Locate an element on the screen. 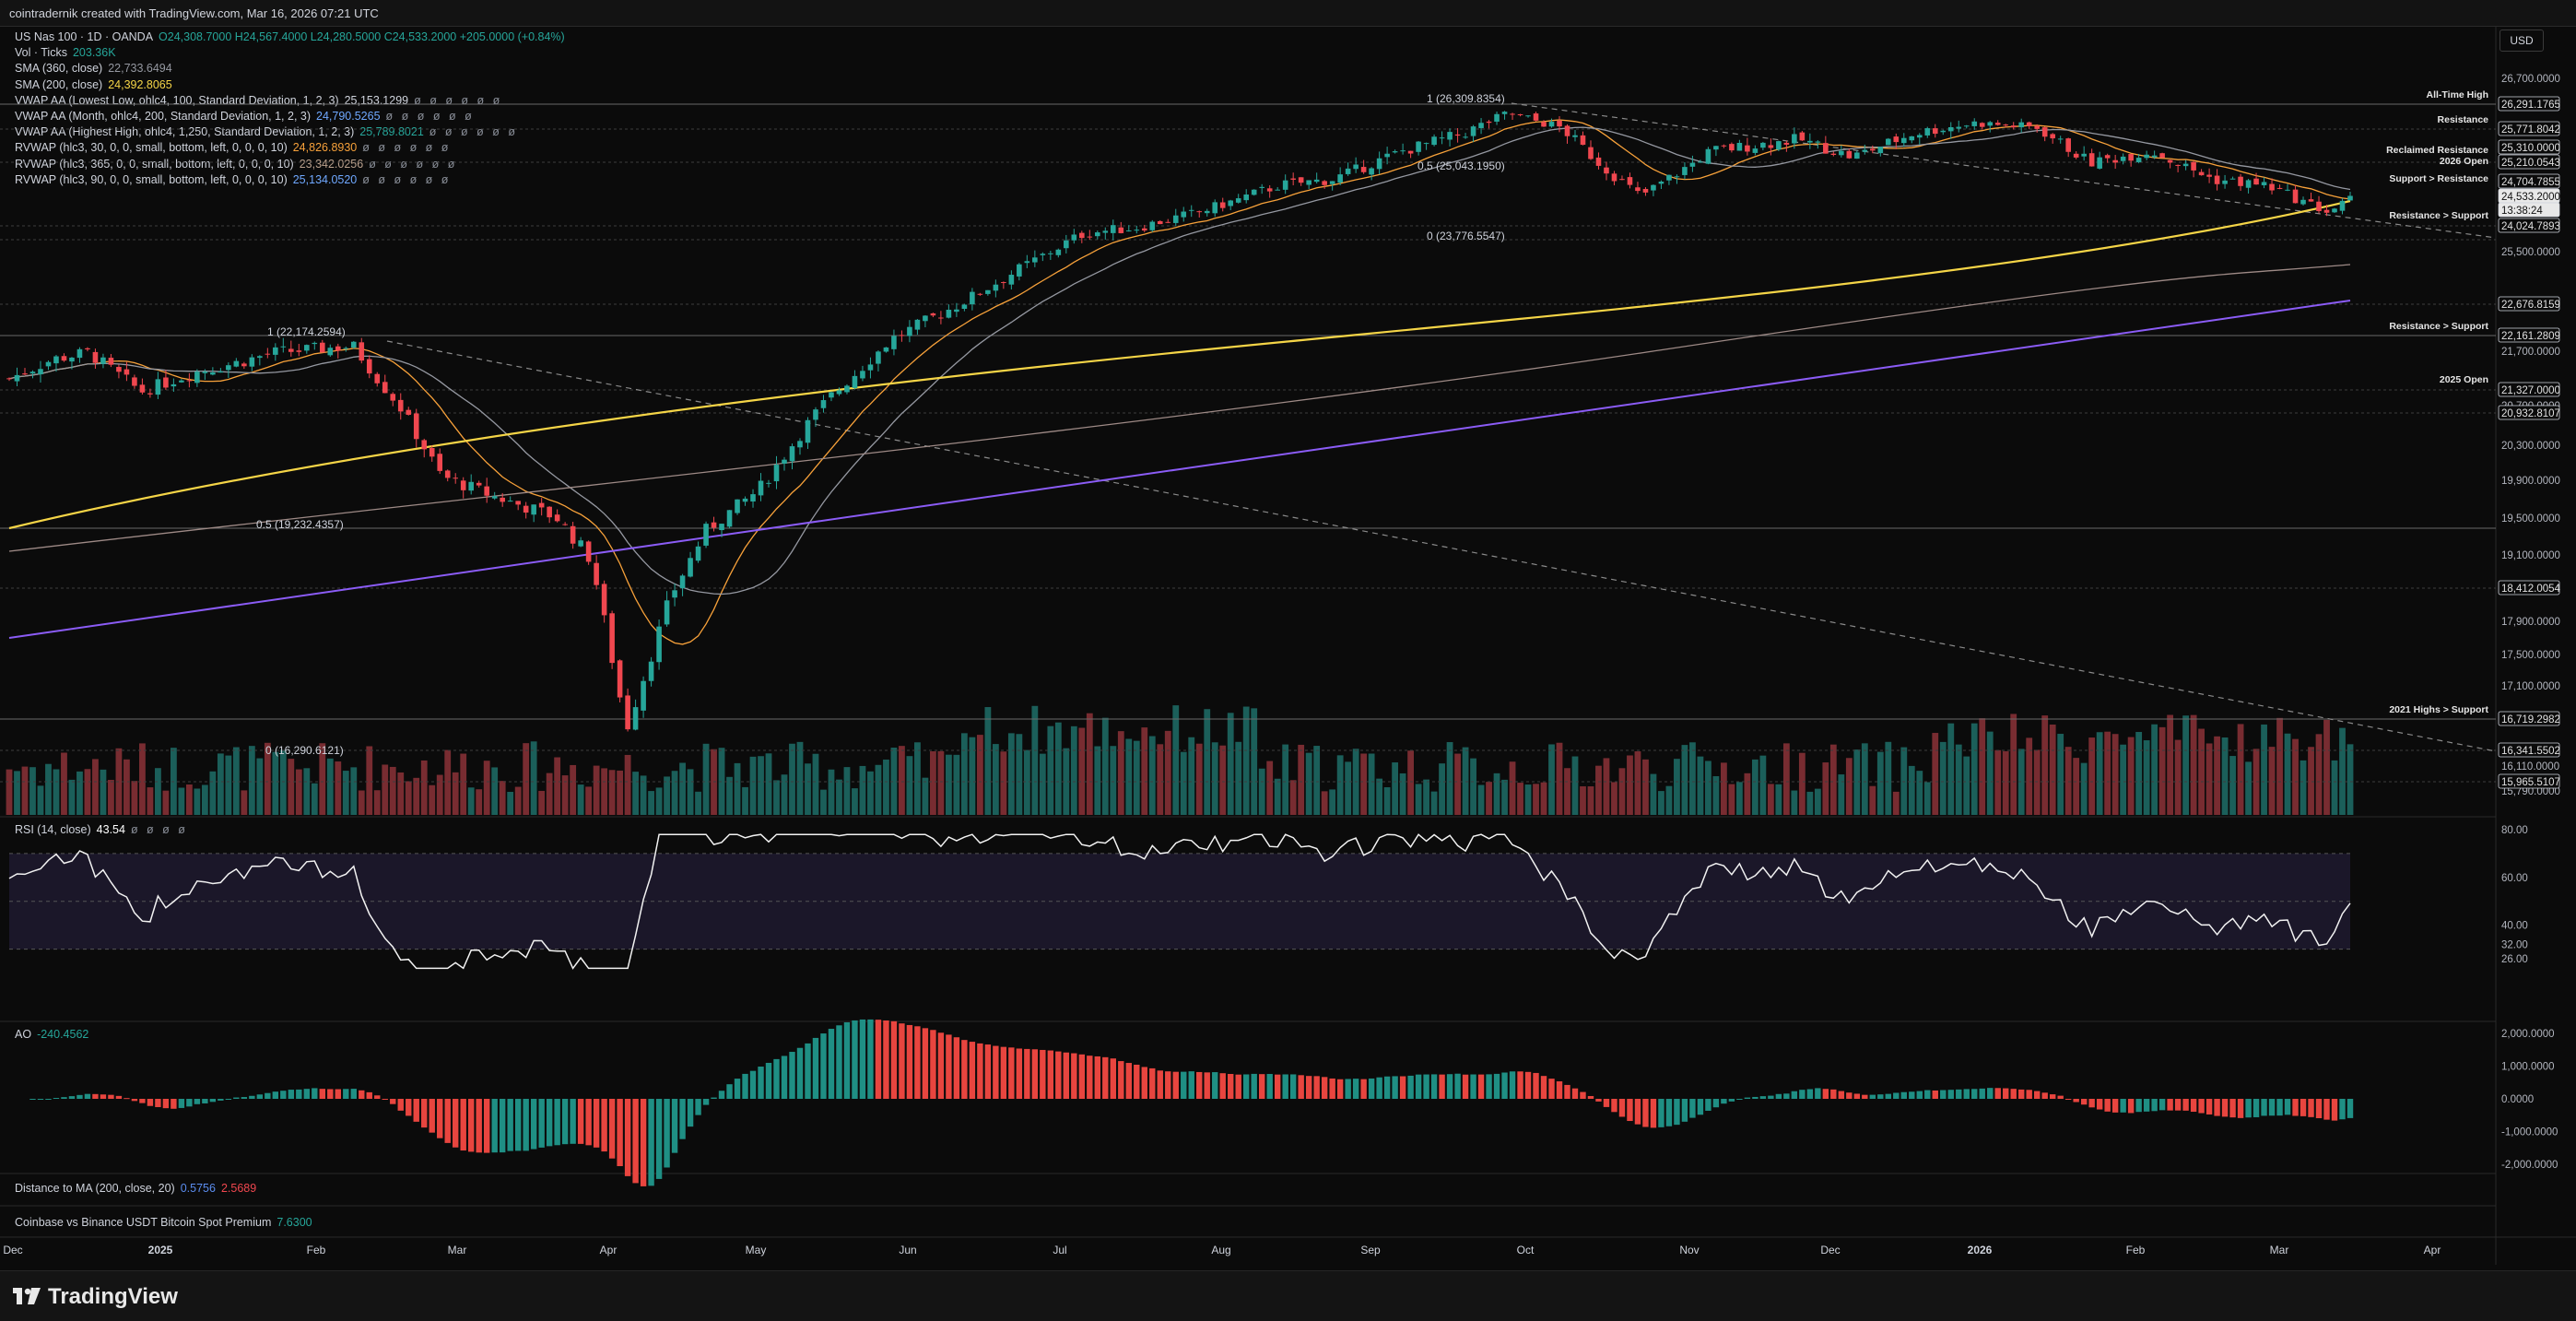 Image resolution: width=2576 pixels, height=1321 pixels. rsi-tick-label: 32.00 is located at coordinates (2514, 944).